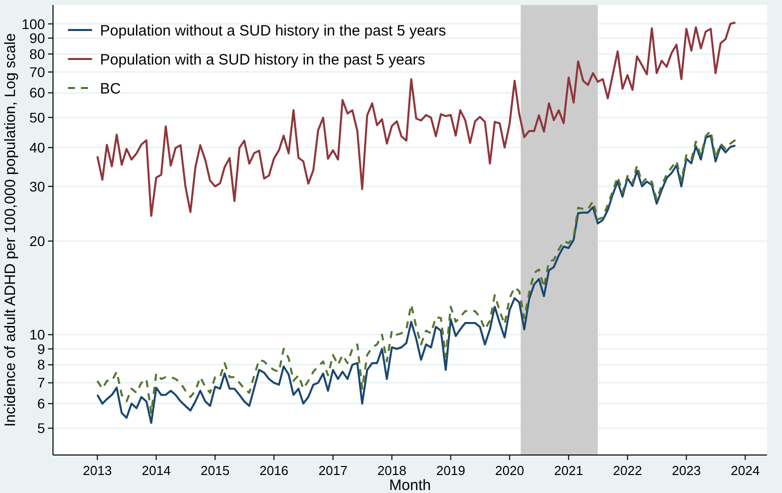  Describe the element at coordinates (391, 470) in the screenshot. I see `x-tick-label: 2018` at that location.